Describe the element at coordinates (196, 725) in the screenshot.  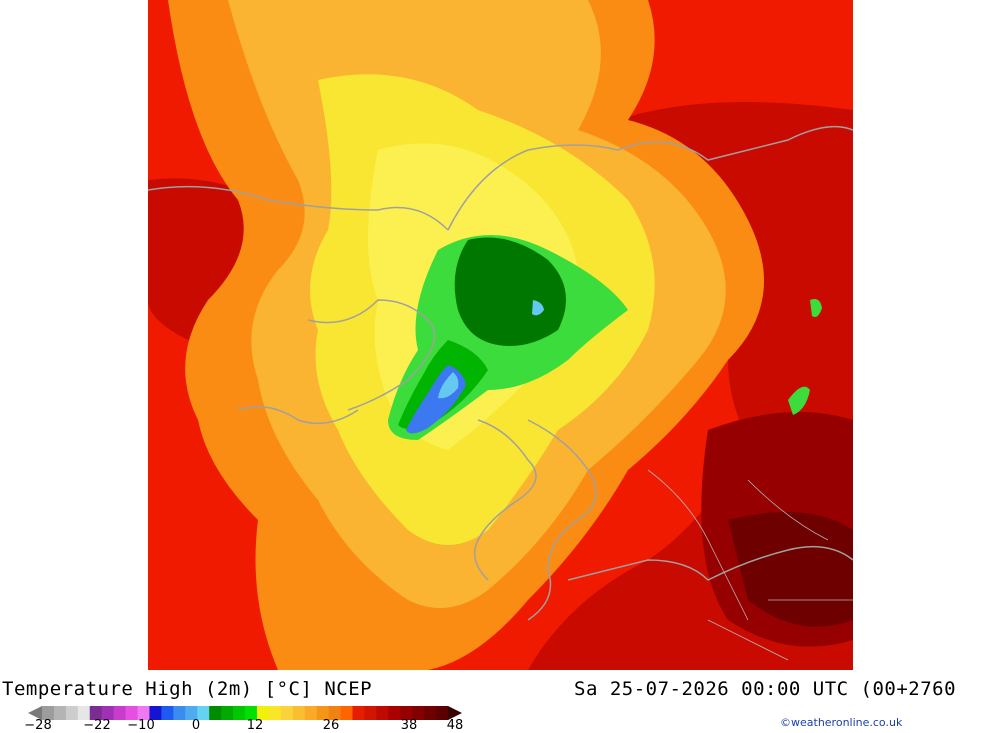
I see `legend-tick-label: 0` at that location.